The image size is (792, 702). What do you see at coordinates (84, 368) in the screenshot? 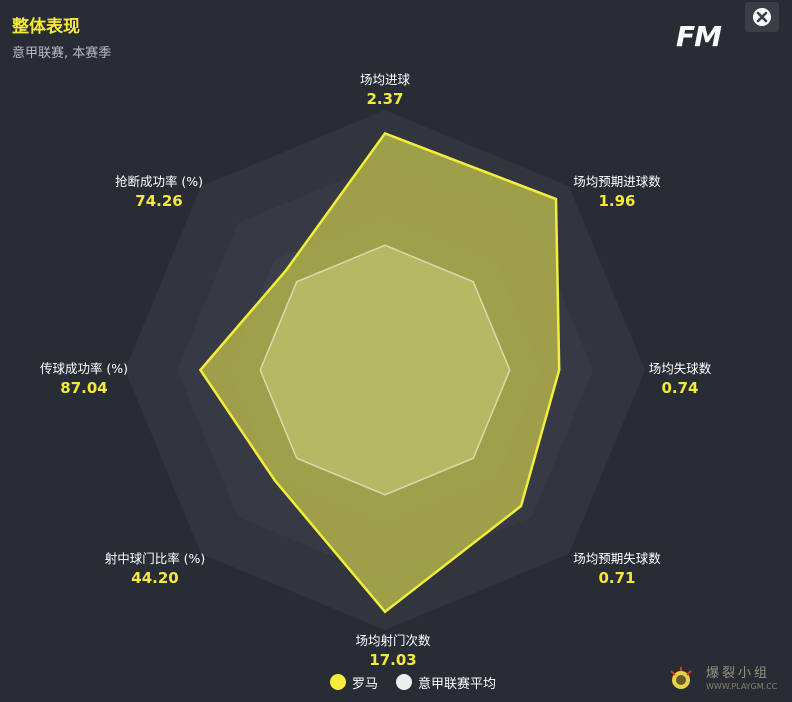
I see `axis-label-6: 传球成功率 (%)` at bounding box center [84, 368].